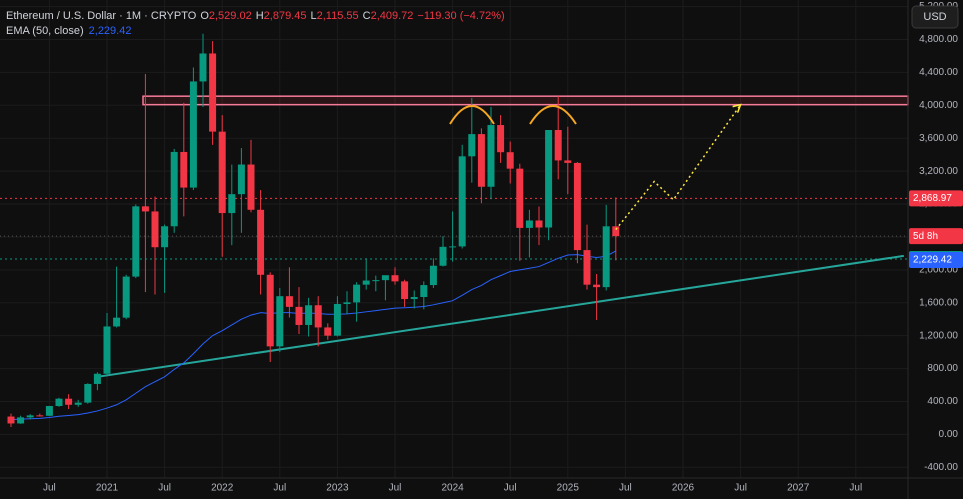 The image size is (963, 499). Describe the element at coordinates (45, 31) in the screenshot. I see `indicator-name: EMA (50, close)` at that location.